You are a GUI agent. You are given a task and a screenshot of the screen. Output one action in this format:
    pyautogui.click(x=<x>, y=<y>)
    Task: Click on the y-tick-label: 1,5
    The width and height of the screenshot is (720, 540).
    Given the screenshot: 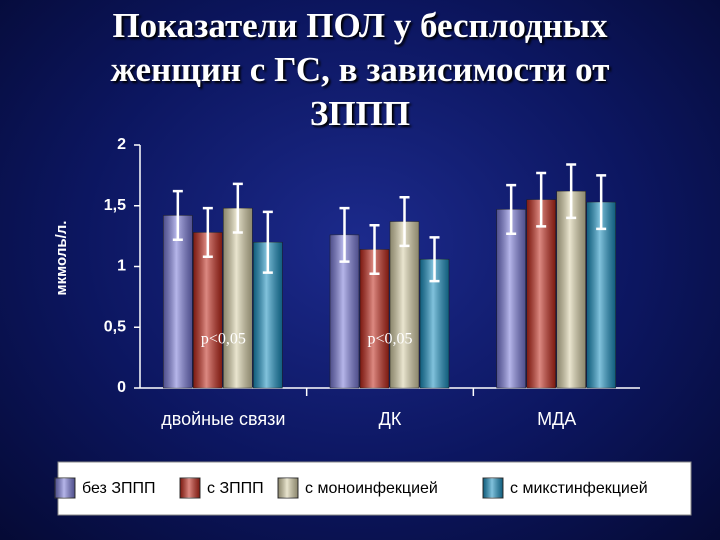 What is the action you would take?
    pyautogui.click(x=115, y=205)
    